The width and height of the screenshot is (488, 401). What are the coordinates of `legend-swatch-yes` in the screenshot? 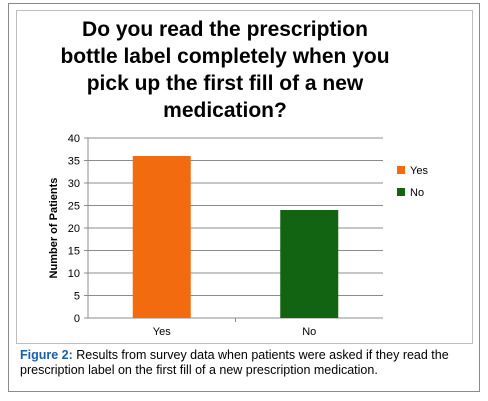 It's located at (401, 170).